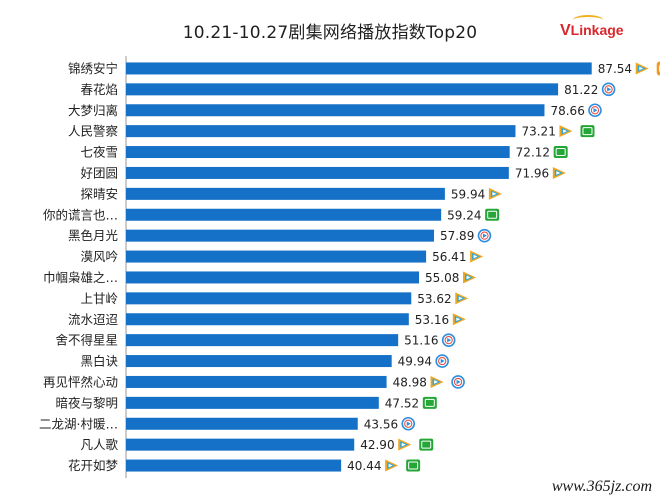  Describe the element at coordinates (565, 30) in the screenshot. I see `logo-initial: V` at that location.